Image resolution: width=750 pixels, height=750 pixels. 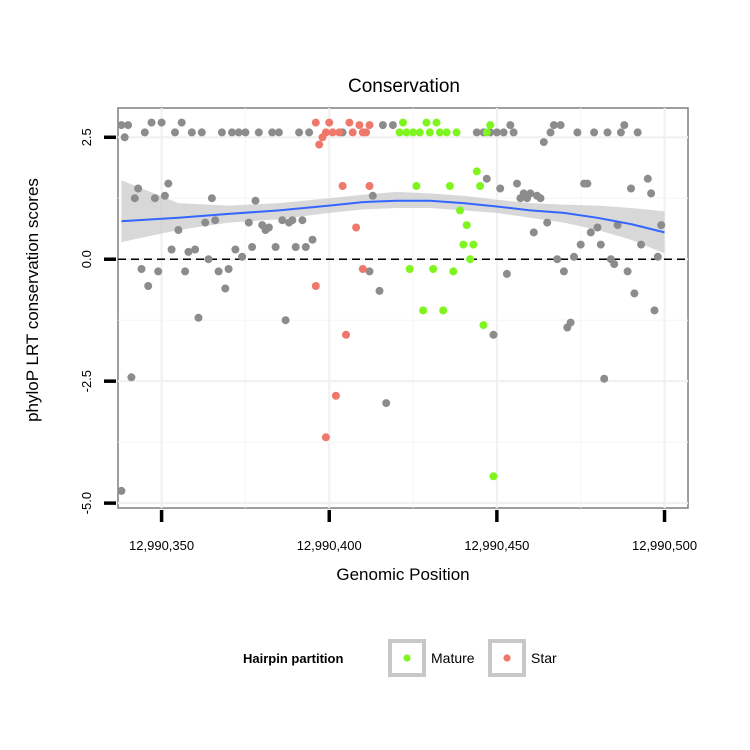 I want to click on legend-dot-star, so click(x=507, y=658).